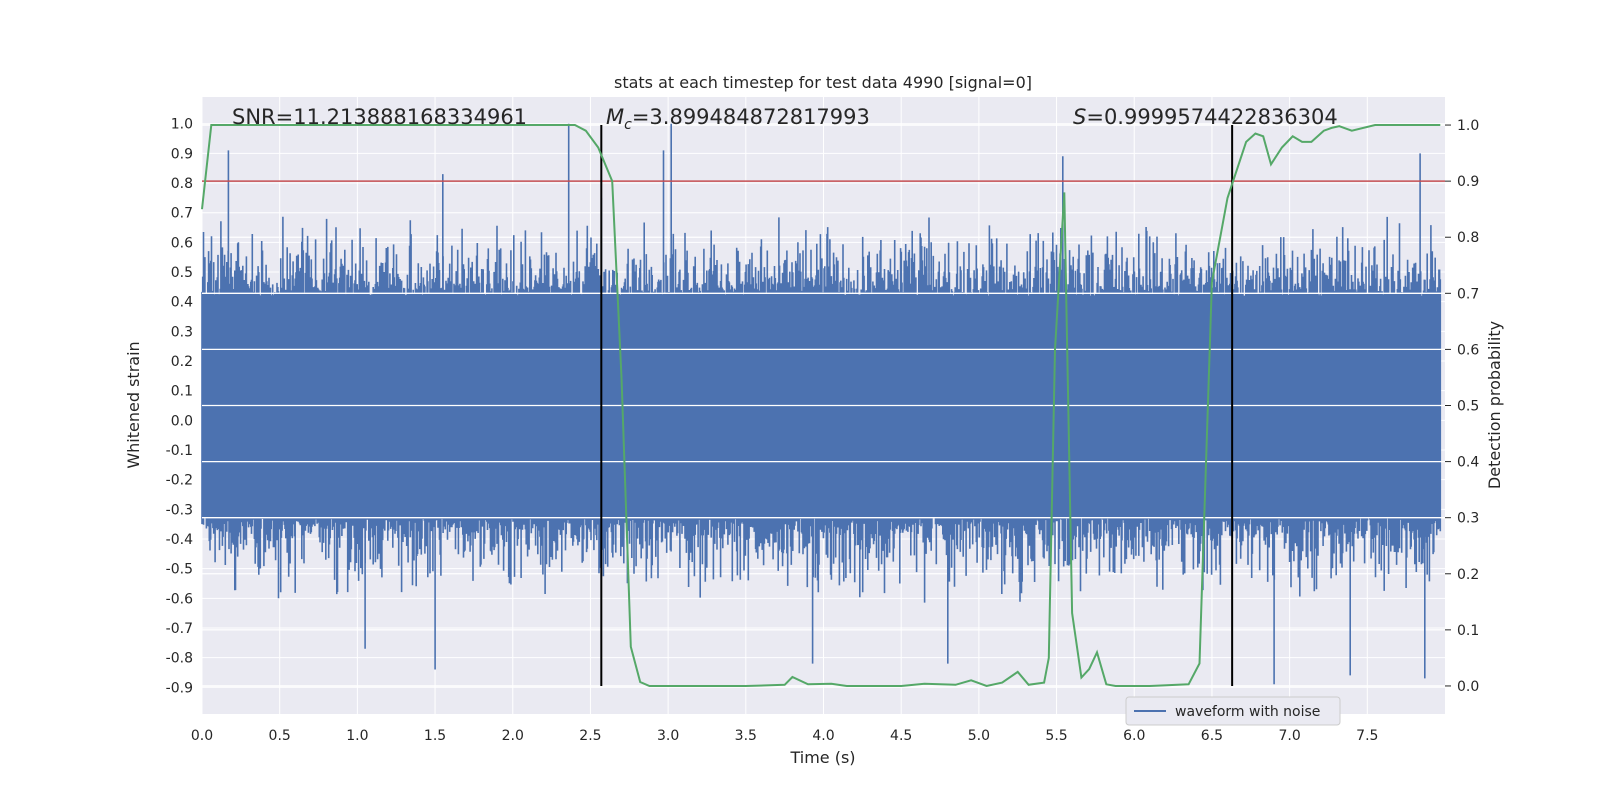  What do you see at coordinates (435, 736) in the screenshot?
I see `x-tick-label: 1.5` at bounding box center [435, 736].